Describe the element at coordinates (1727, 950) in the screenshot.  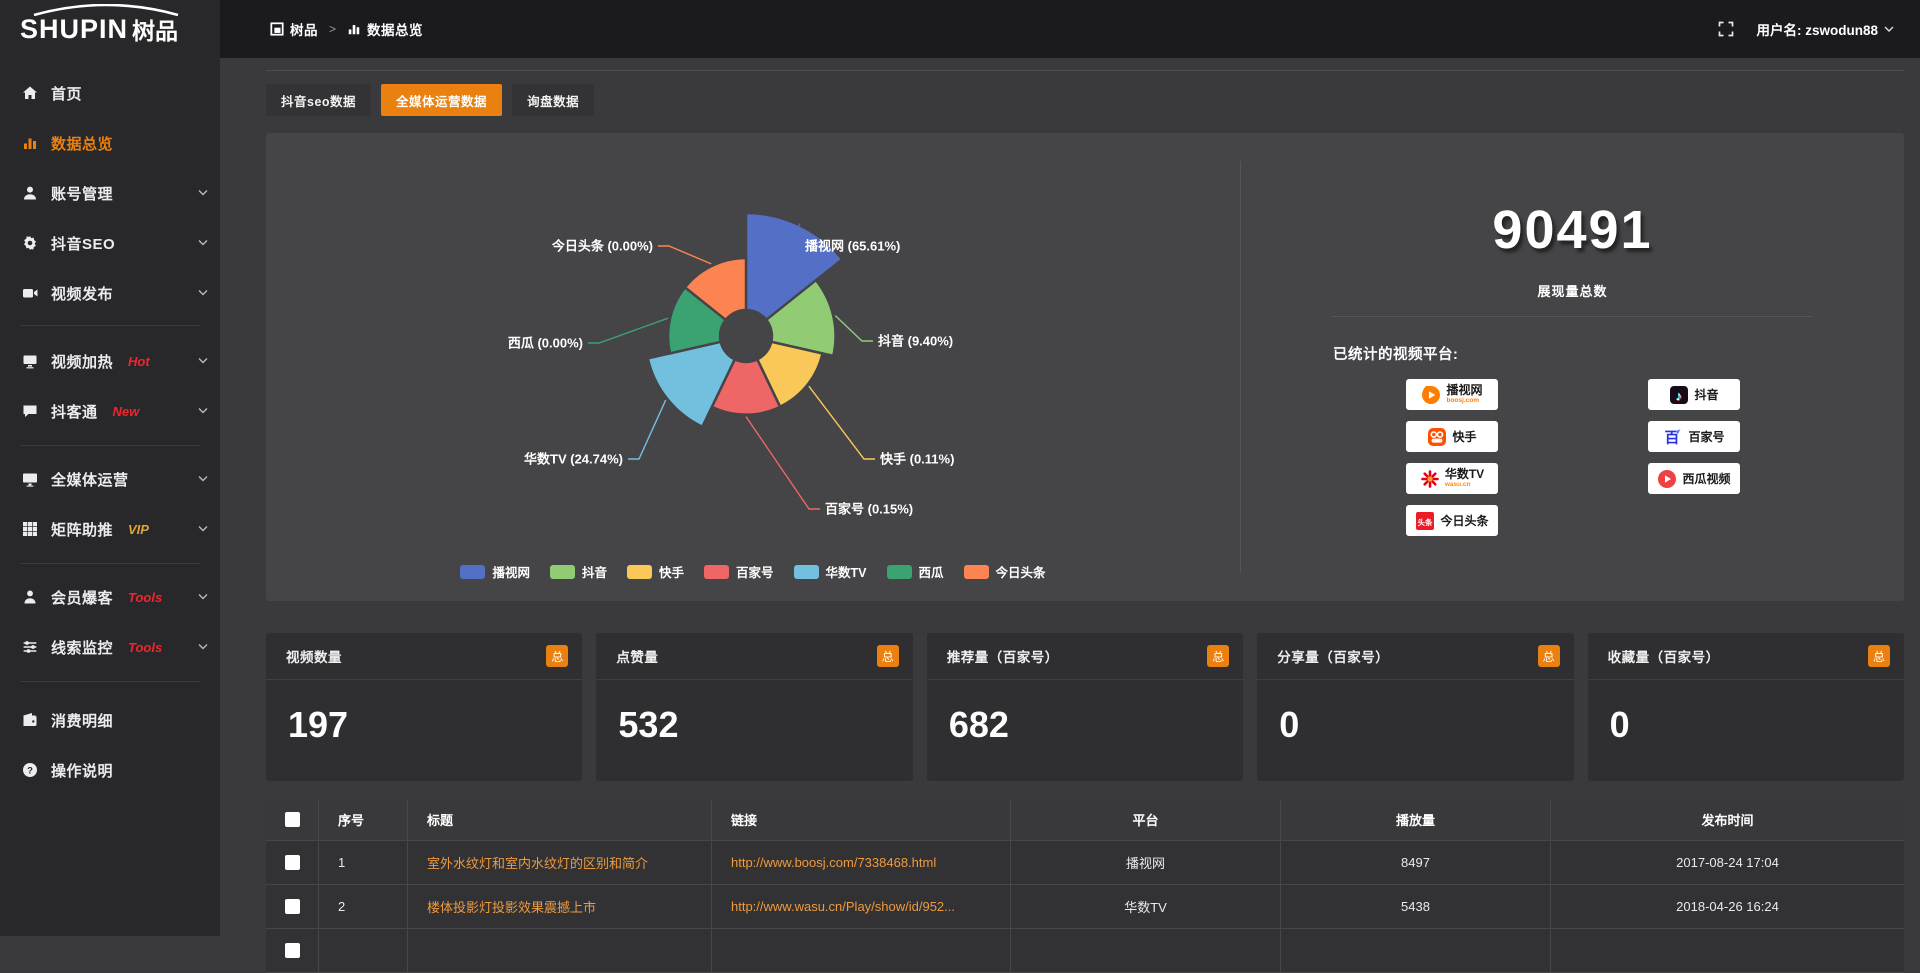
I see `cell-time` at that location.